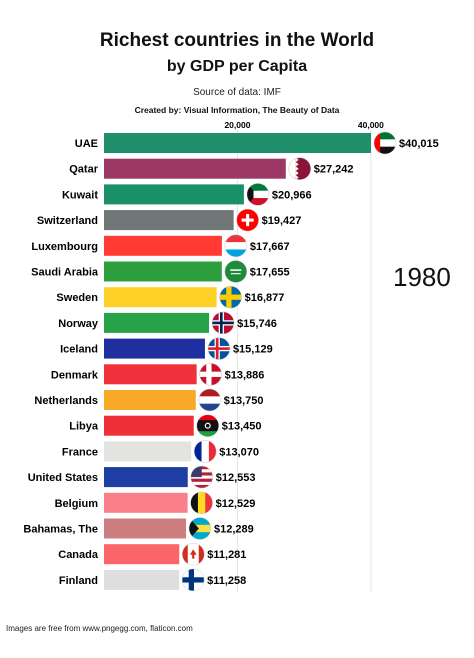 This screenshot has height=658, width=474. I want to click on france-flag-icon, so click(205, 451).